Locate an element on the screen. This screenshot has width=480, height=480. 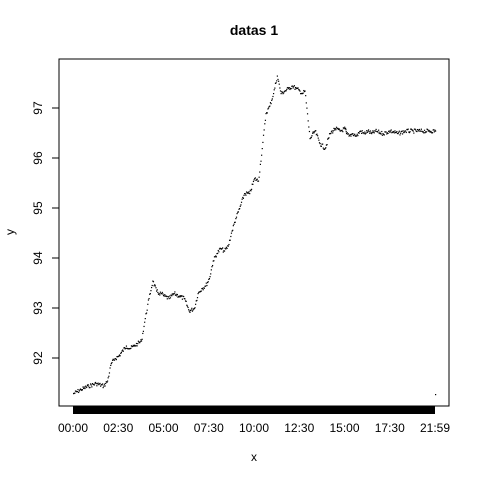
x-tick-label: 05:00 is located at coordinates (163, 428).